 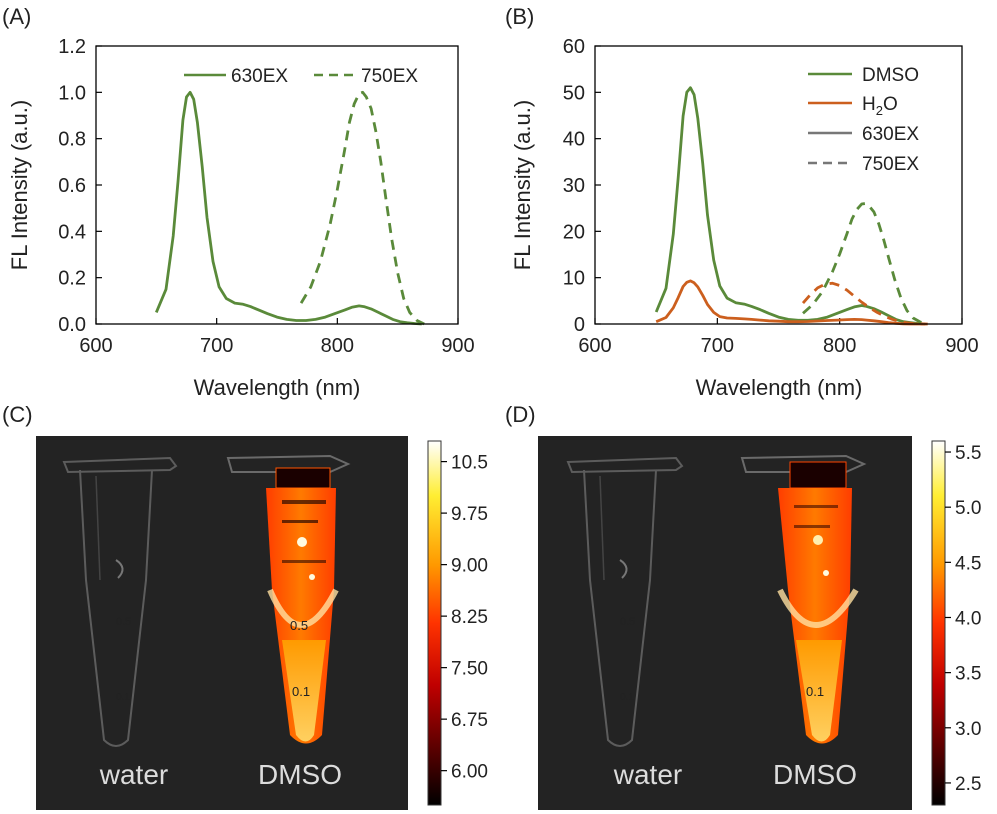 I want to click on chart-a-x-tick-label: 900, so click(x=457, y=346).